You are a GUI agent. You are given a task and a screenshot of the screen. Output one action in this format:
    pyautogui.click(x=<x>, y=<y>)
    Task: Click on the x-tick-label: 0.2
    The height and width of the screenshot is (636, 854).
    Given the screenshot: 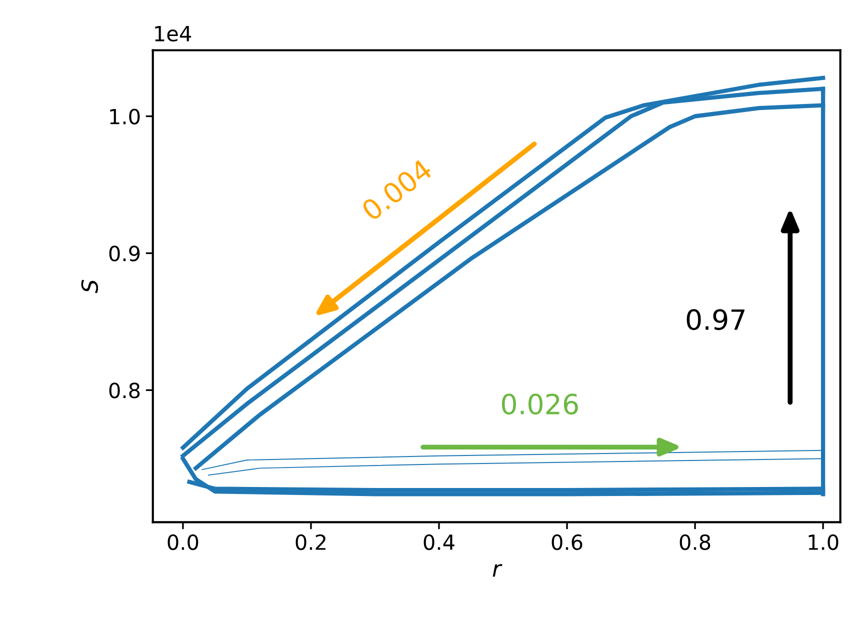 What is the action you would take?
    pyautogui.click(x=311, y=542)
    